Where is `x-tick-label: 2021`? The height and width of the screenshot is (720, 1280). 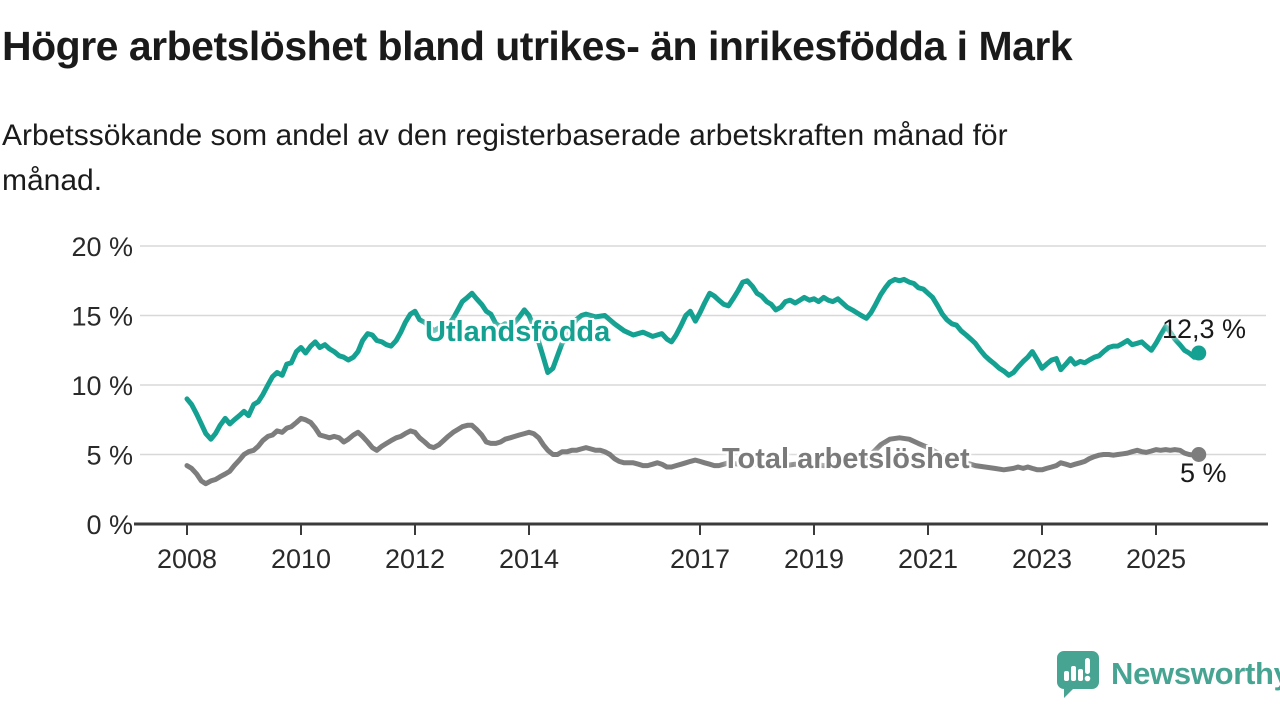 x-tick-label: 2021 is located at coordinates (928, 559).